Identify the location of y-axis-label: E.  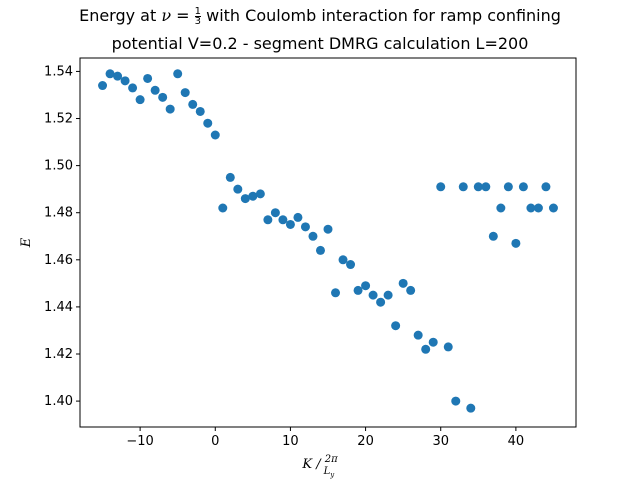
(26, 242).